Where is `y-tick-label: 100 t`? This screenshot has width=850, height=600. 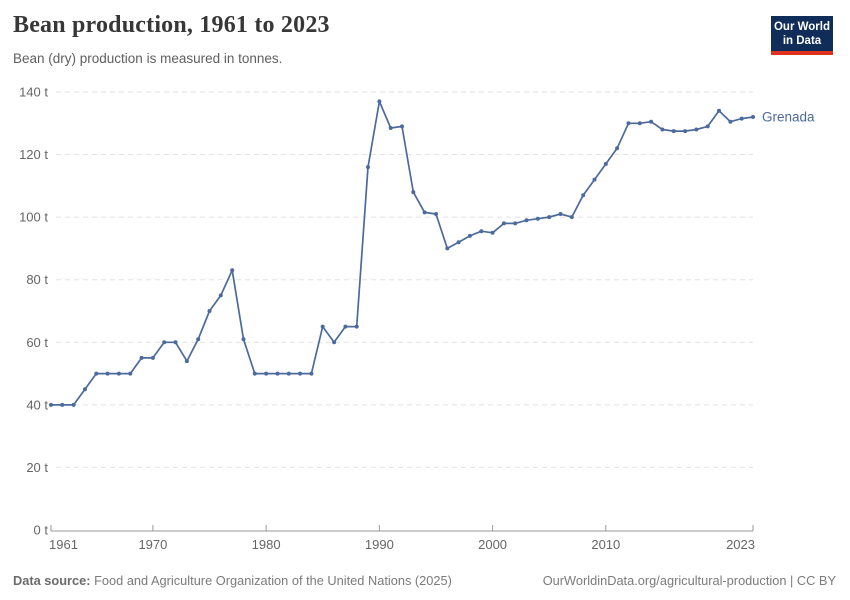 y-tick-label: 100 t is located at coordinates (33, 217).